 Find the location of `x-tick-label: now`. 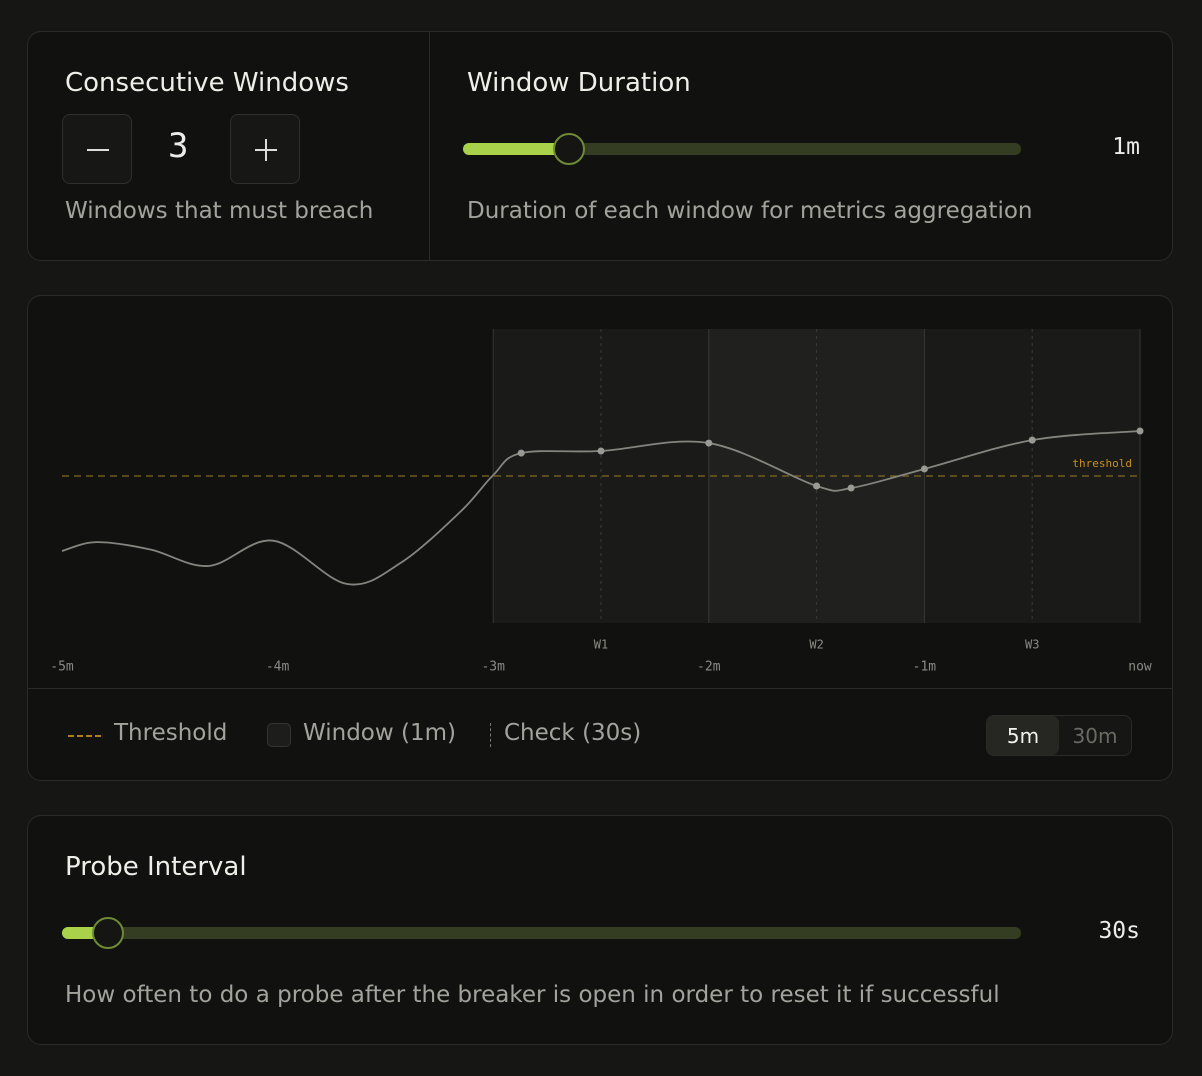

x-tick-label: now is located at coordinates (1140, 667).